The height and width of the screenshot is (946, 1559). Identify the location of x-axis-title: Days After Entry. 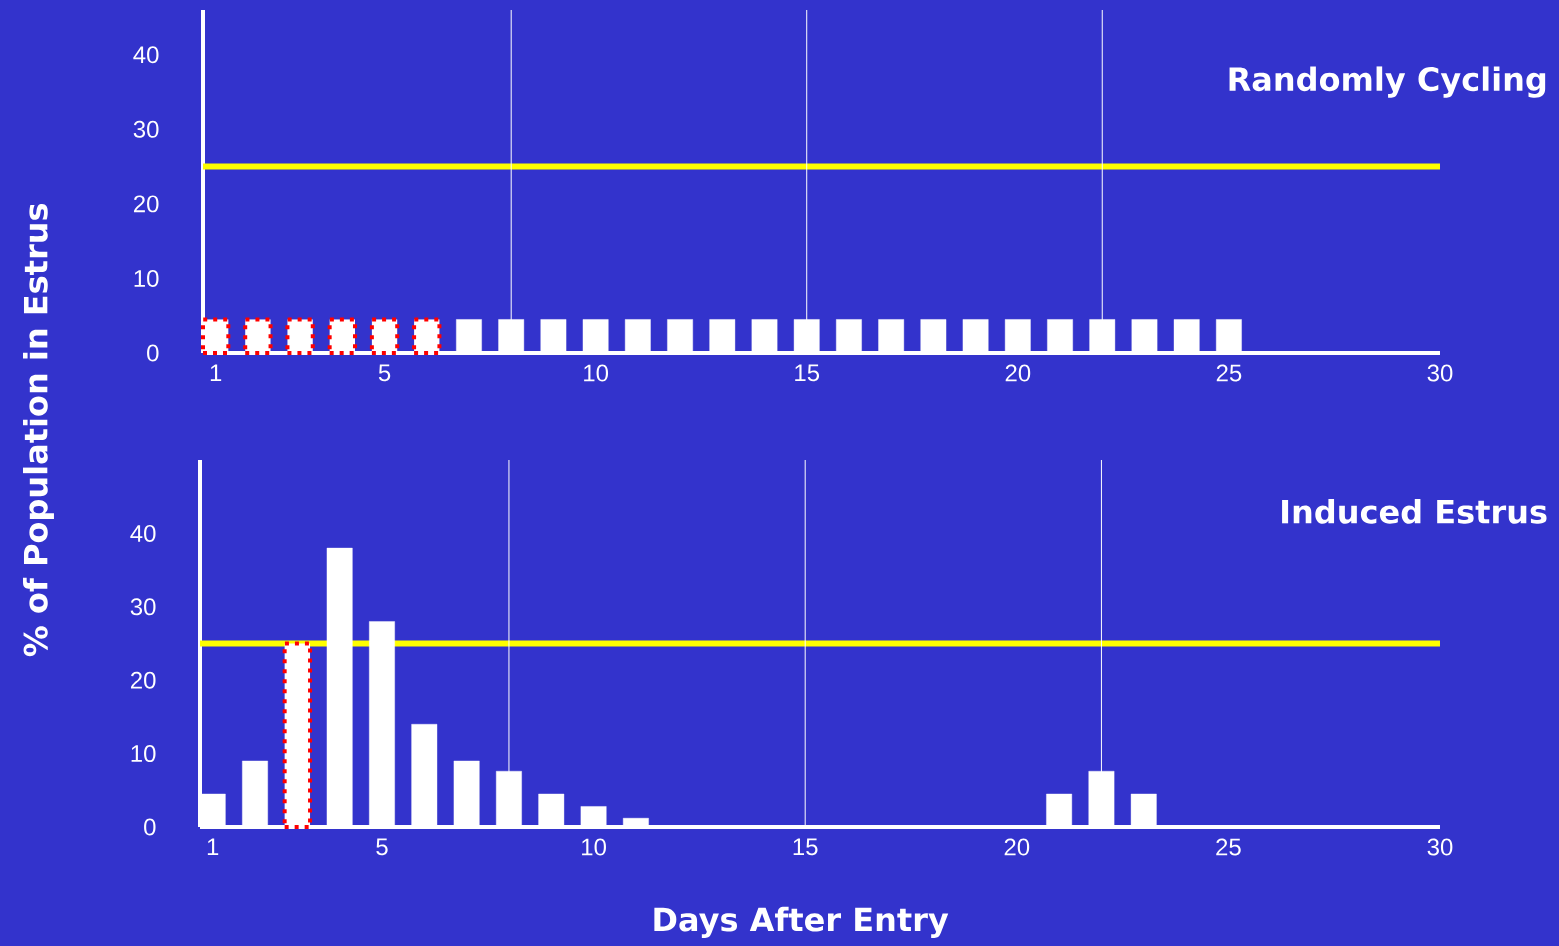
(801, 922).